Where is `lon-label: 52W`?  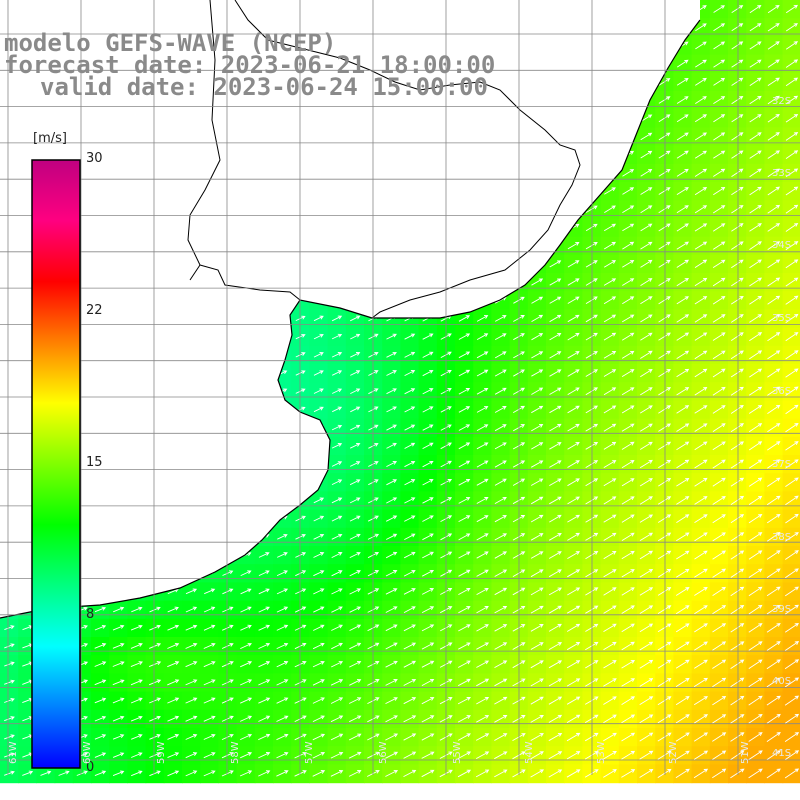
lon-label: 52W is located at coordinates (673, 752).